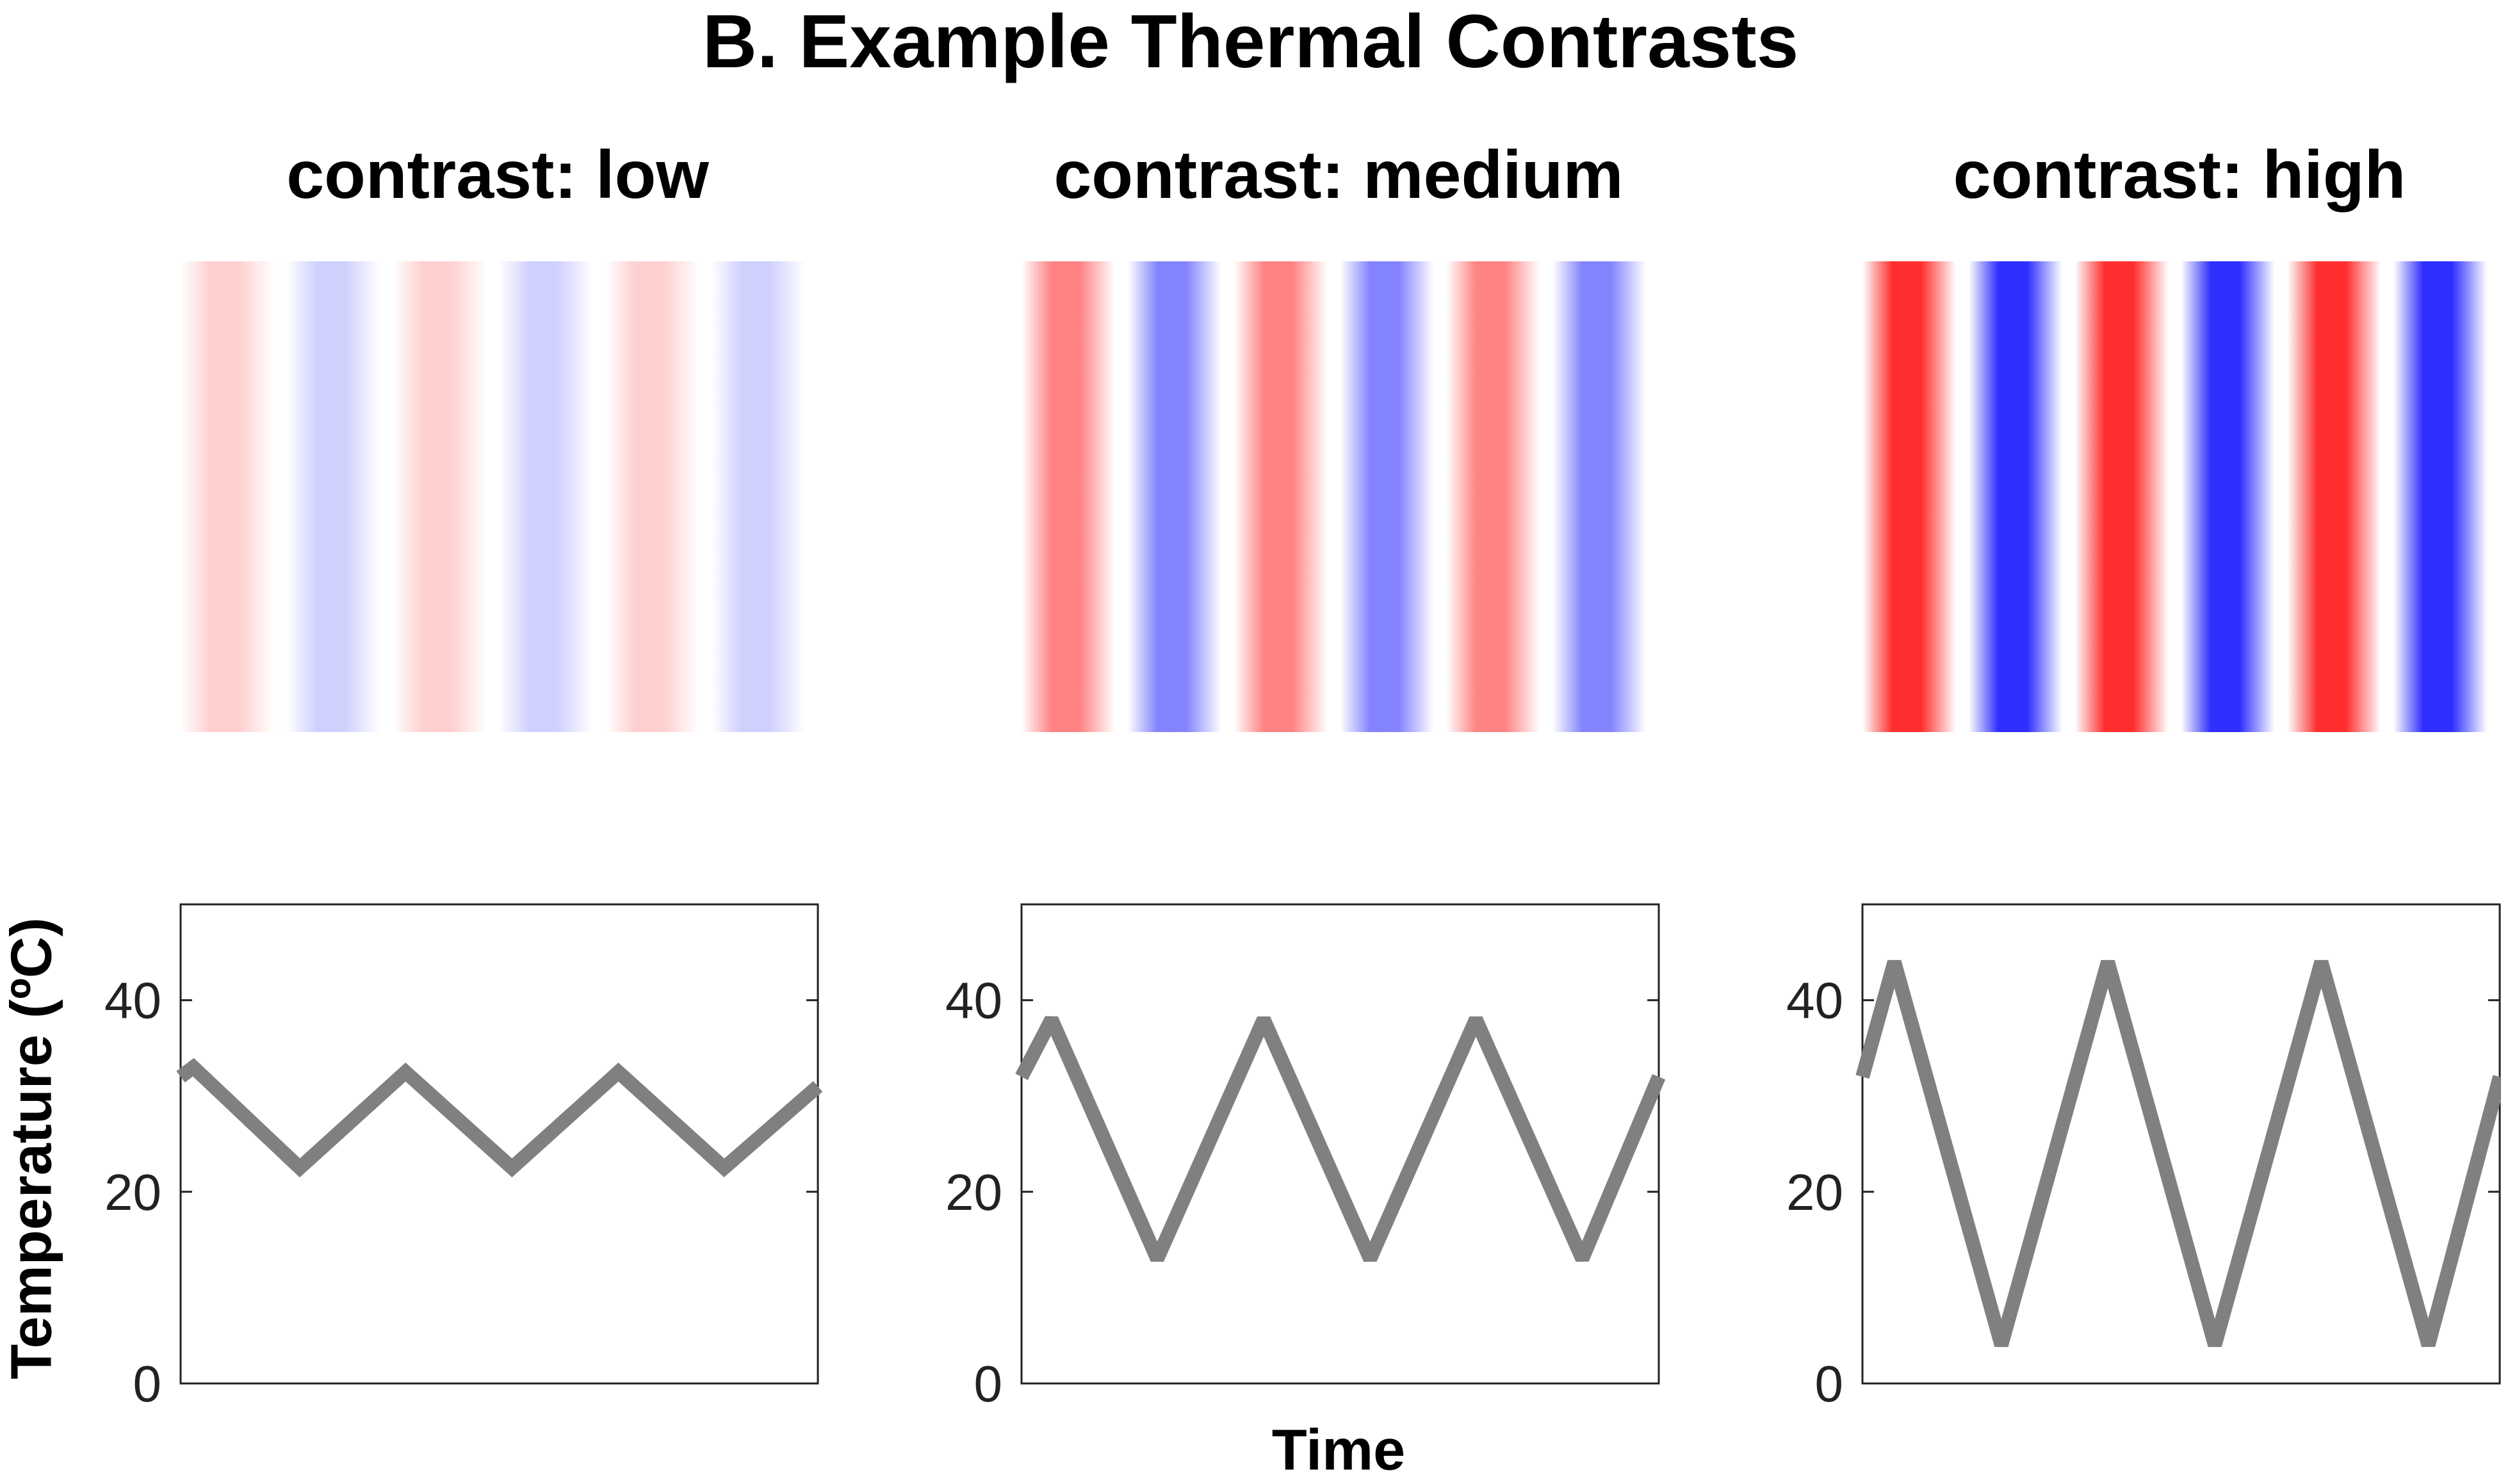 This screenshot has width=2501, height=1484. Describe the element at coordinates (500, 496) in the screenshot. I see `stripe-pattern-low` at that location.